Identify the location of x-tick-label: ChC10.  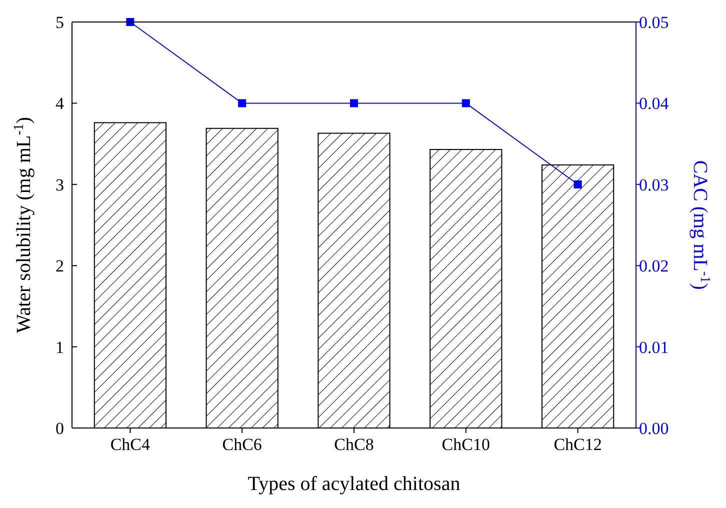
(466, 444).